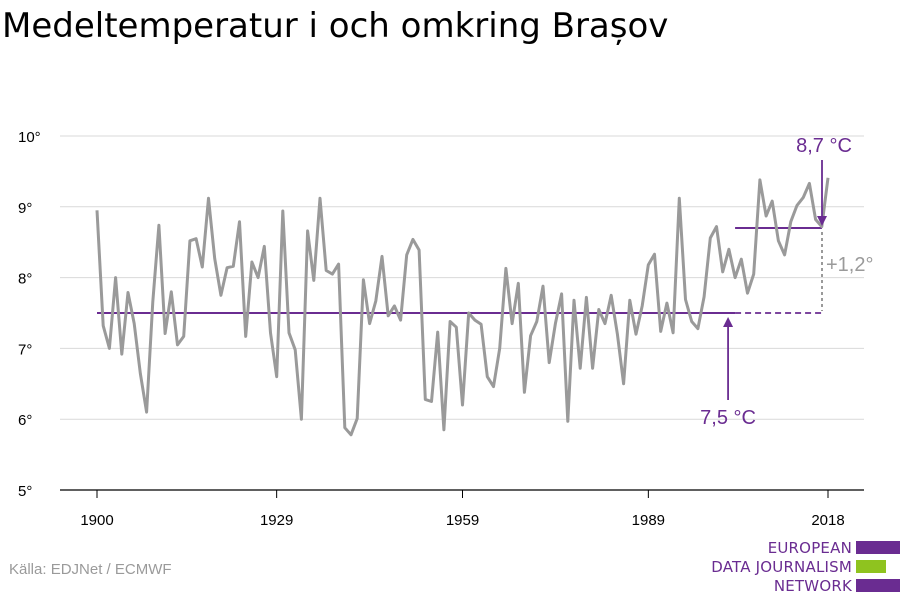 This screenshot has height=600, width=900. I want to click on x-tick-label: 1989, so click(648, 520).